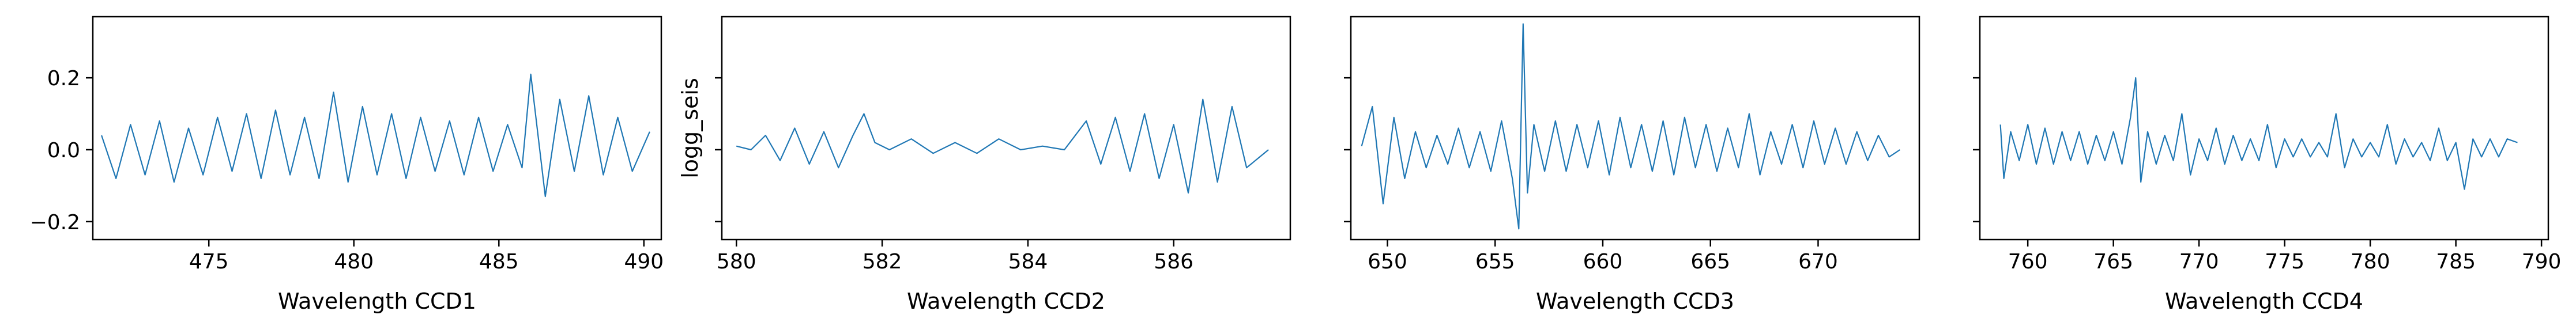  I want to click on x-tick-label: 582, so click(882, 262).